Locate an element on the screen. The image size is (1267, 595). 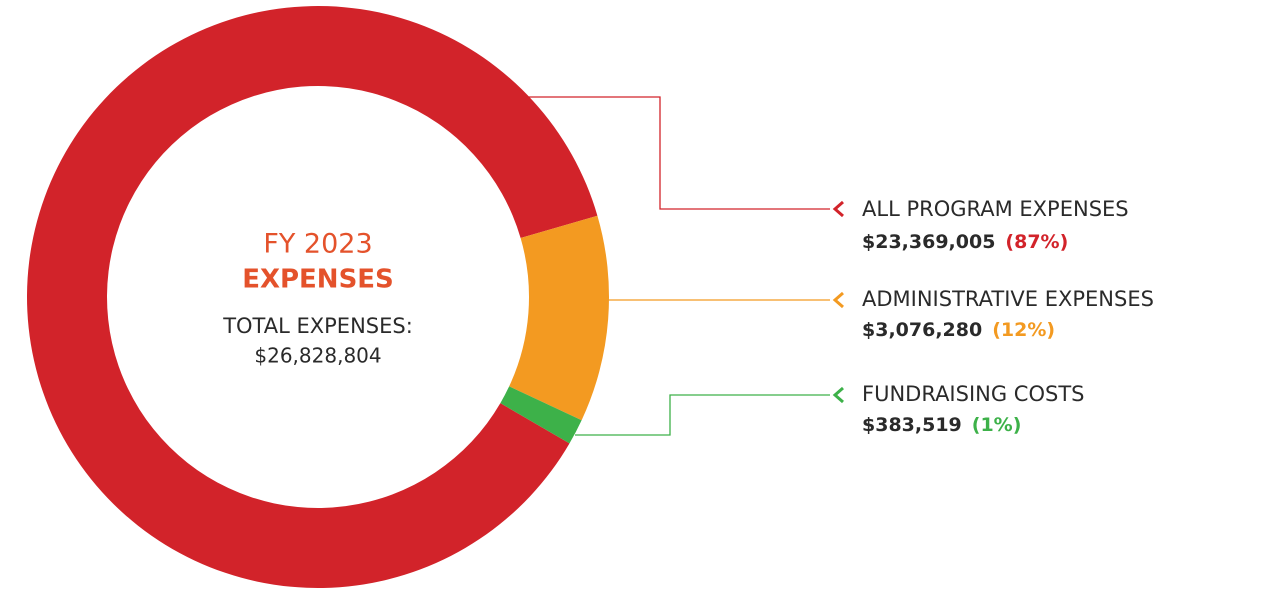
value-label: $3,076,280 is located at coordinates (922, 330).